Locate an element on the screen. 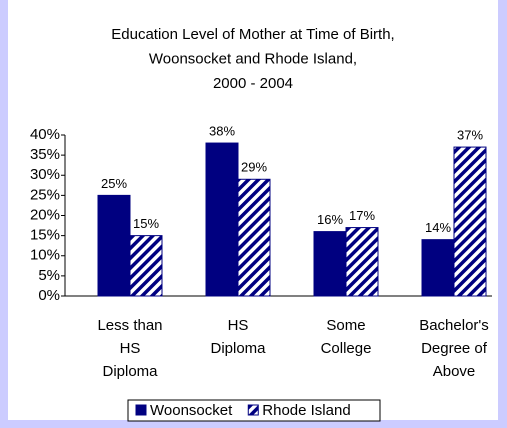  x-tick-label: College is located at coordinates (346, 348).